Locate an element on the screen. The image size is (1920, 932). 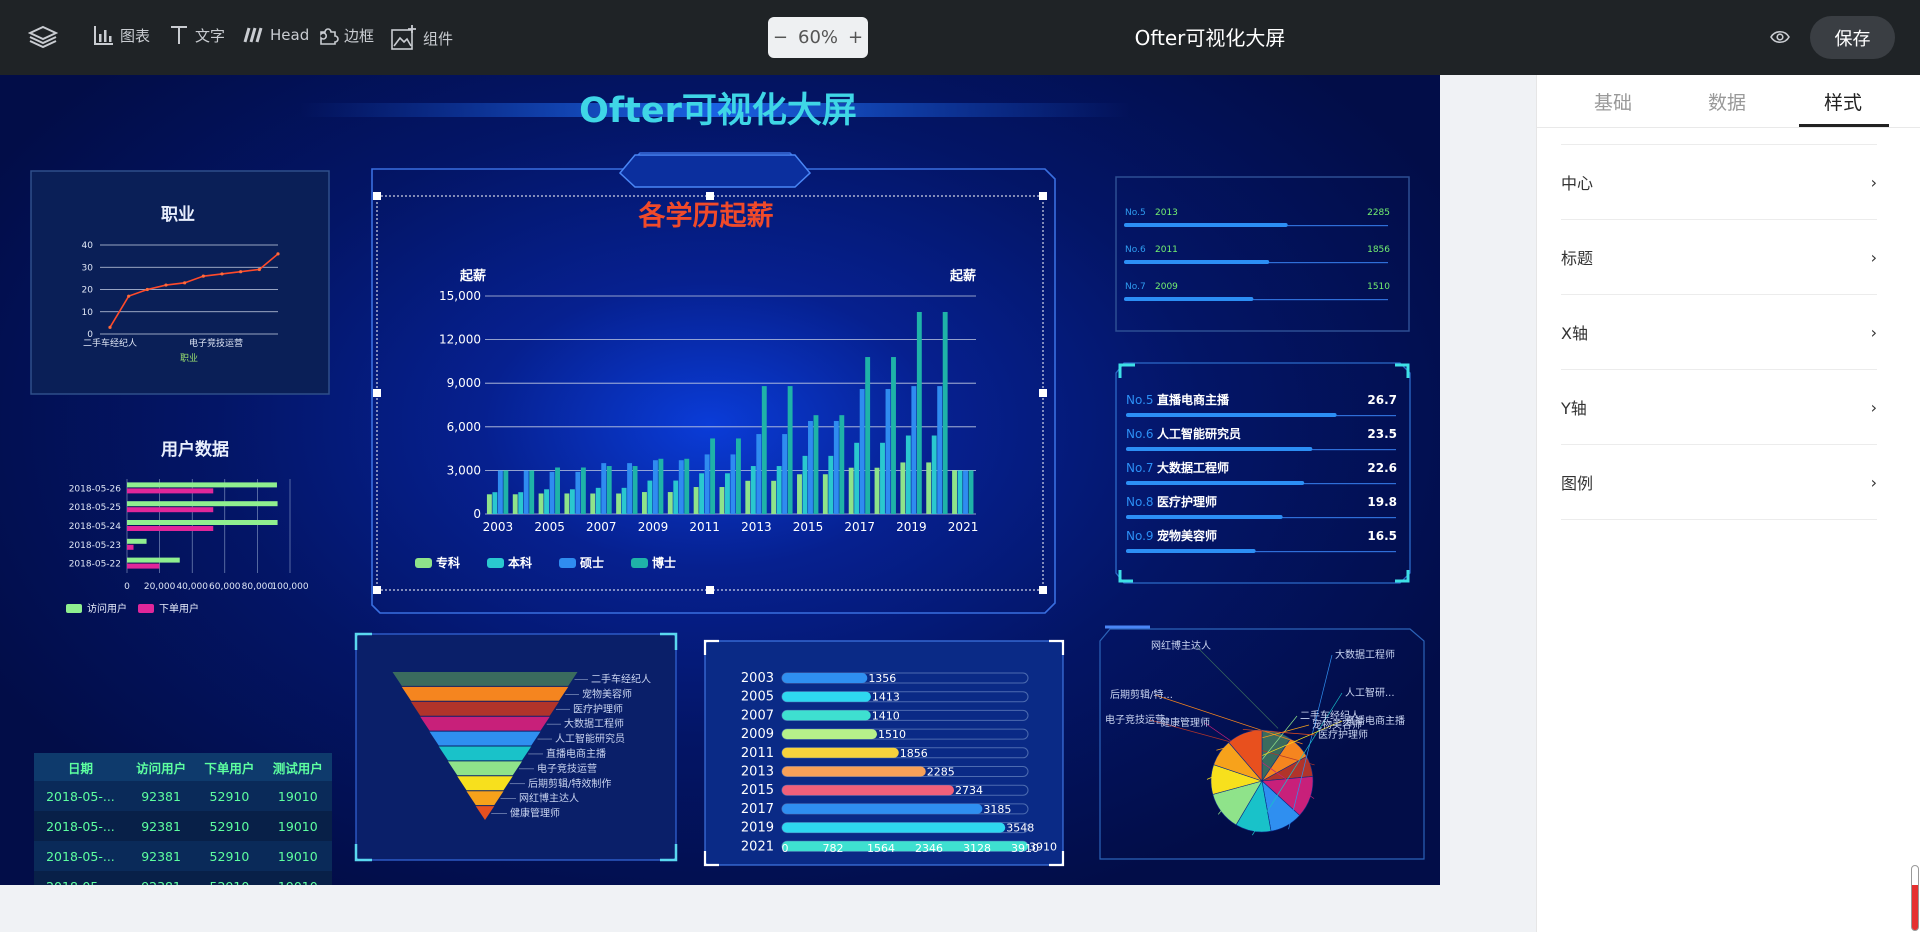
text-tool-label: 文字 is located at coordinates (210, 35).